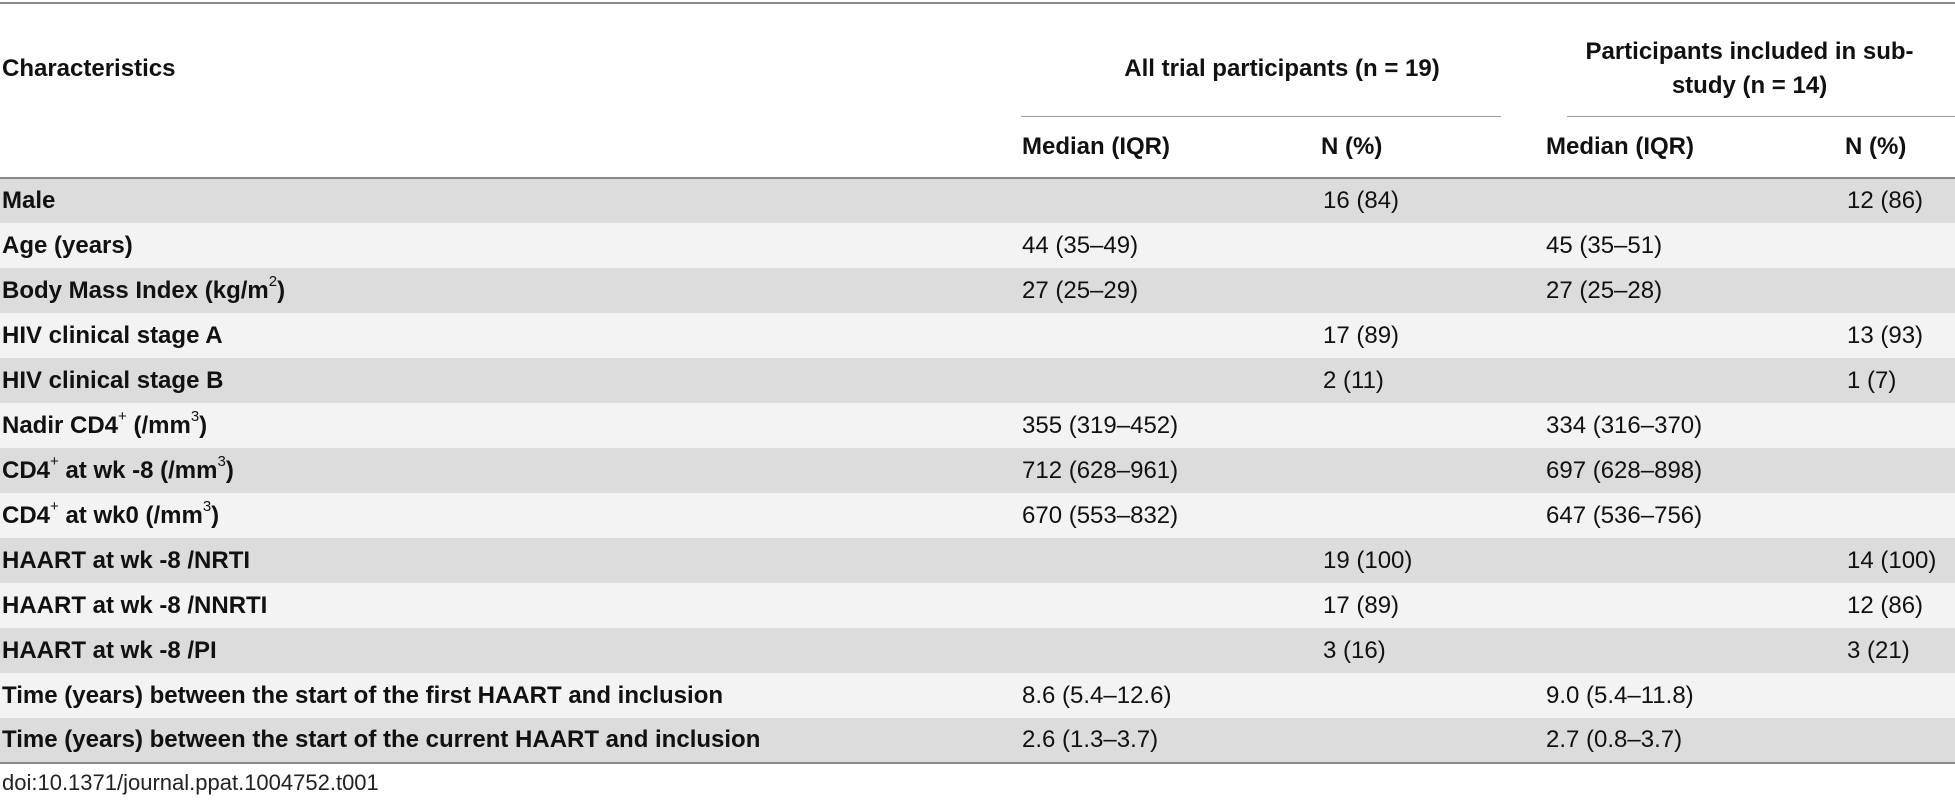 This screenshot has width=1955, height=800. What do you see at coordinates (1432, 148) in the screenshot?
I see `n-pct-header-1: N (%)` at bounding box center [1432, 148].